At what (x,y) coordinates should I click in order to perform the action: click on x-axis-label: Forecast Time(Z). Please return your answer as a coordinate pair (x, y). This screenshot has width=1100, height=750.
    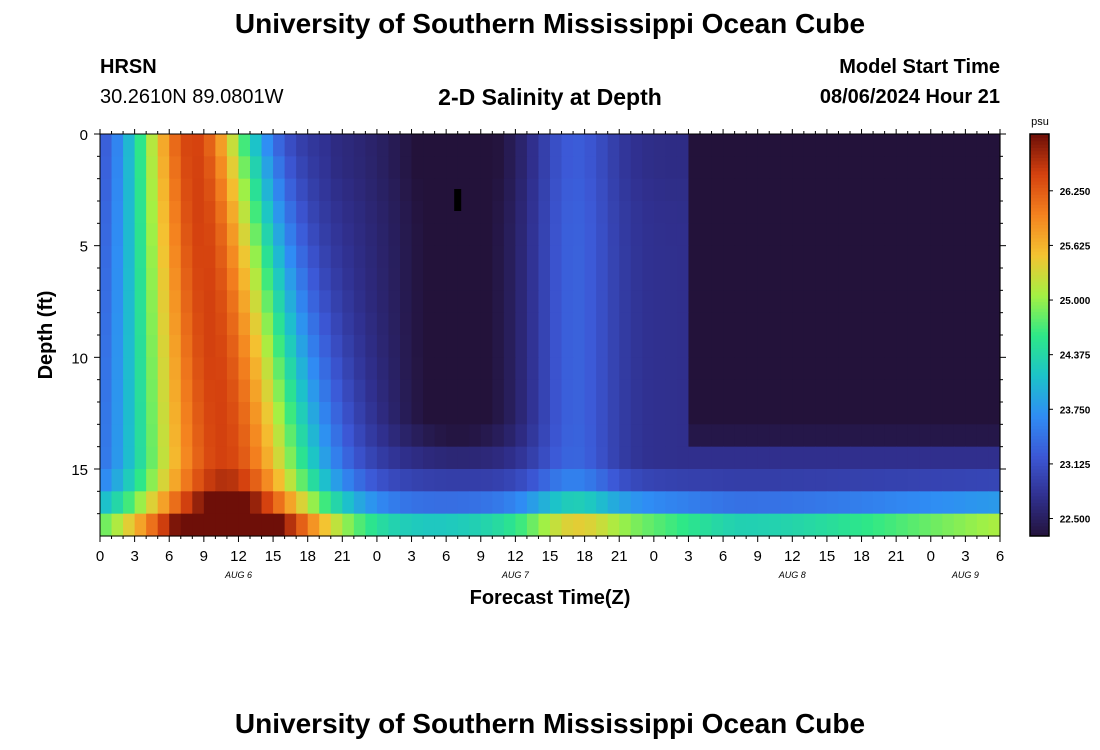
    Looking at the image, I should click on (550, 598).